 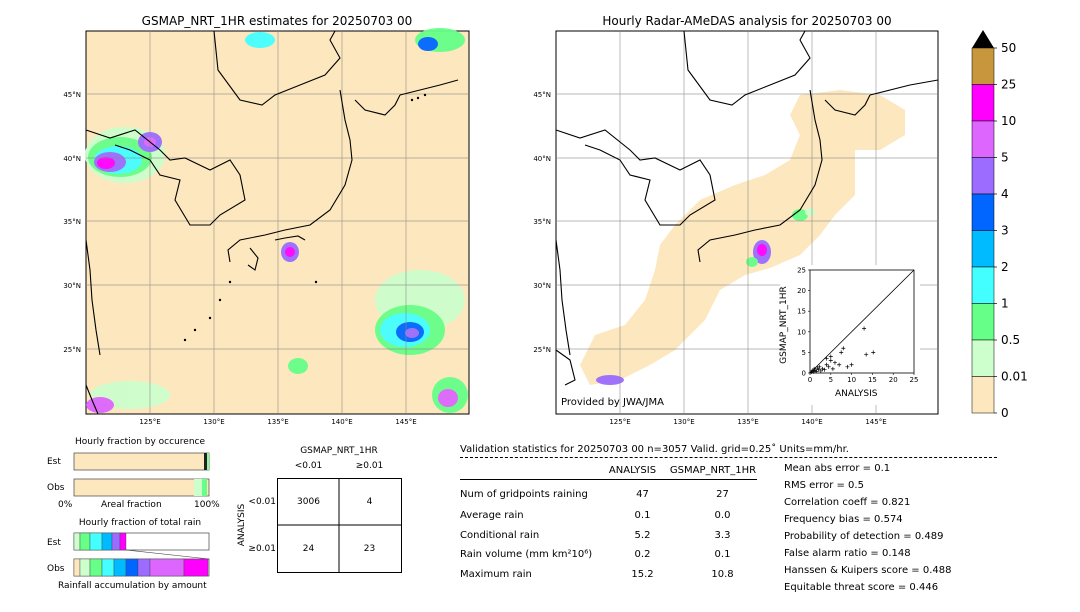 What do you see at coordinates (1008, 48) in the screenshot?
I see `colorbar-label: 50` at bounding box center [1008, 48].